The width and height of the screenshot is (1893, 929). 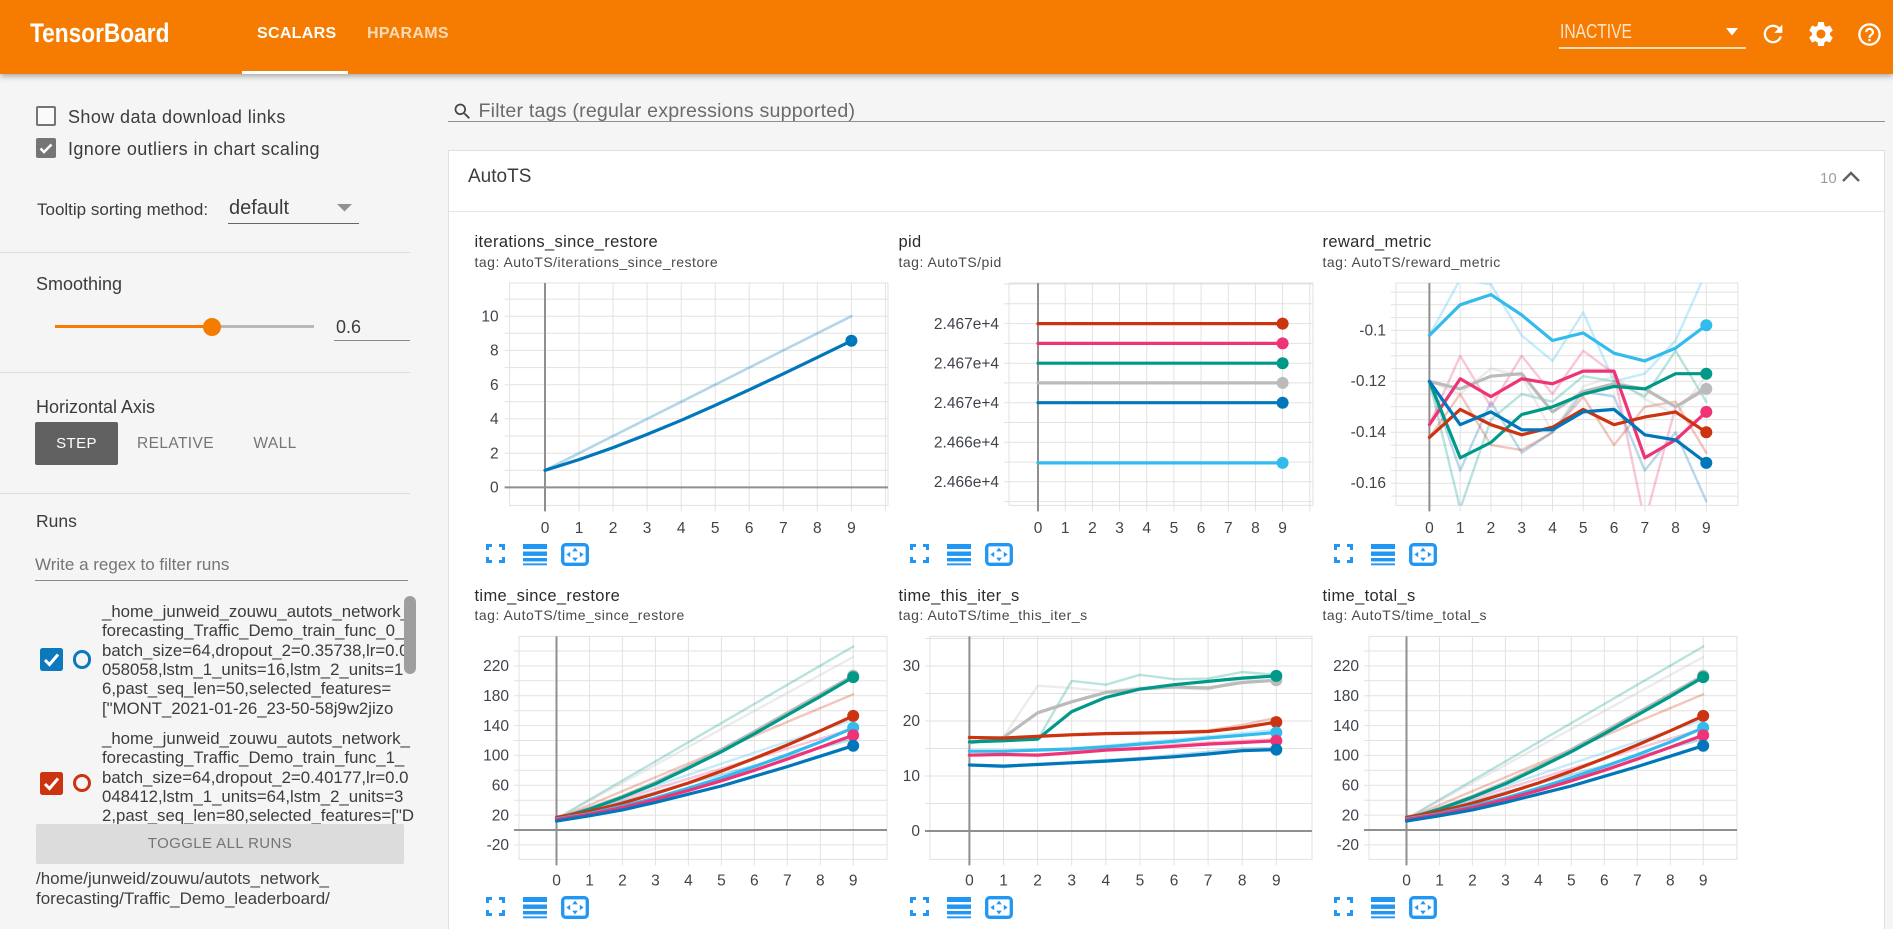 I want to click on svg-text: -0.14, so click(x=1369, y=432).